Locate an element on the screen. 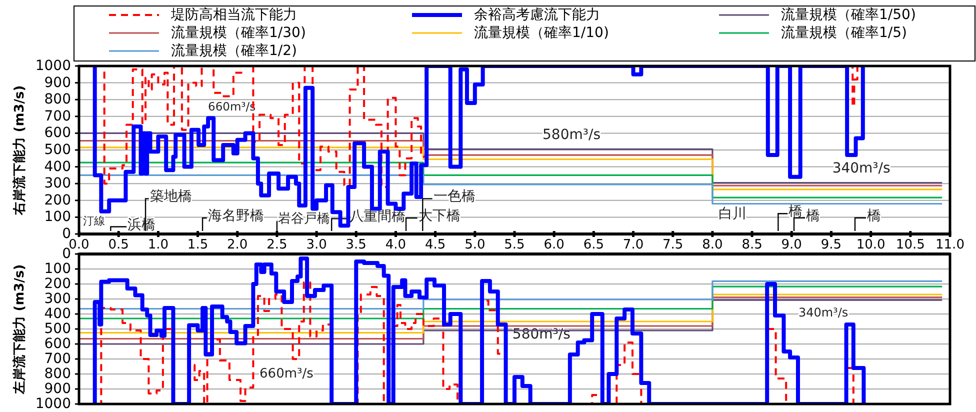 The image size is (976, 412). x-tick-label: 5.0 is located at coordinates (475, 245).